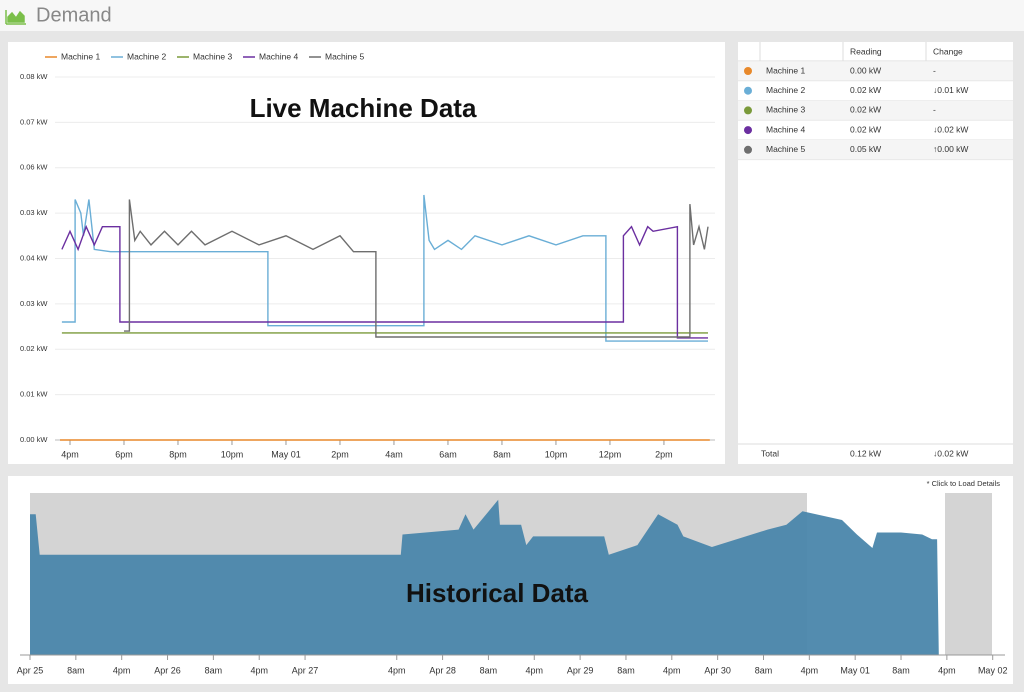 The width and height of the screenshot is (1024, 692). Describe the element at coordinates (865, 149) in the screenshot. I see `row-reading: 0.05 kW` at that location.